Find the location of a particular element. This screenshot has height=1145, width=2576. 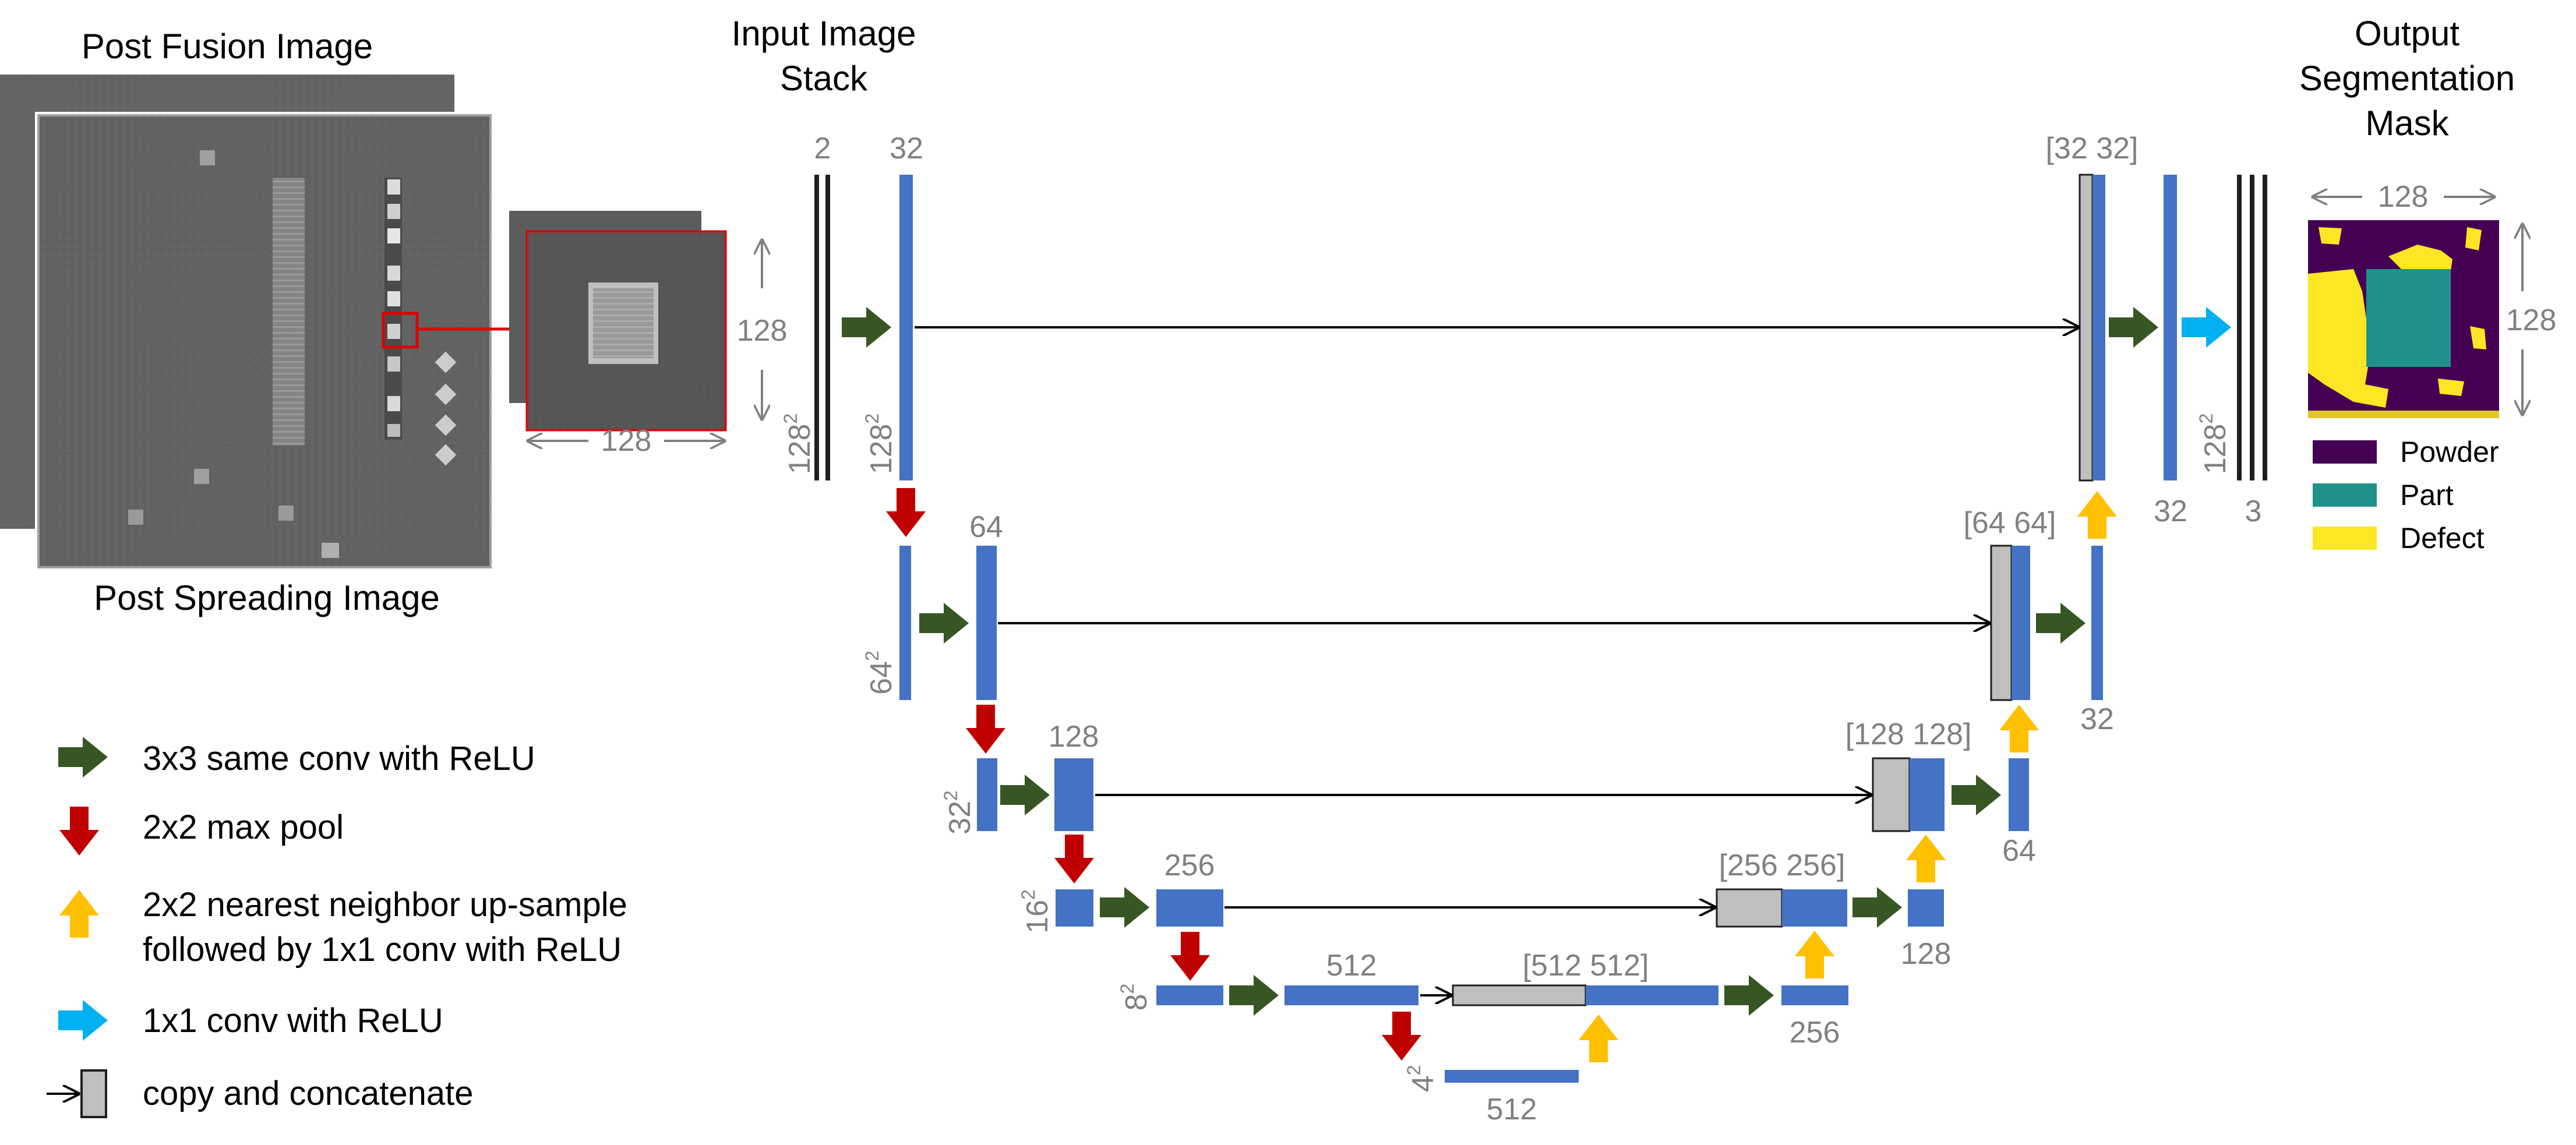

powder-label: Powder is located at coordinates (2450, 452).